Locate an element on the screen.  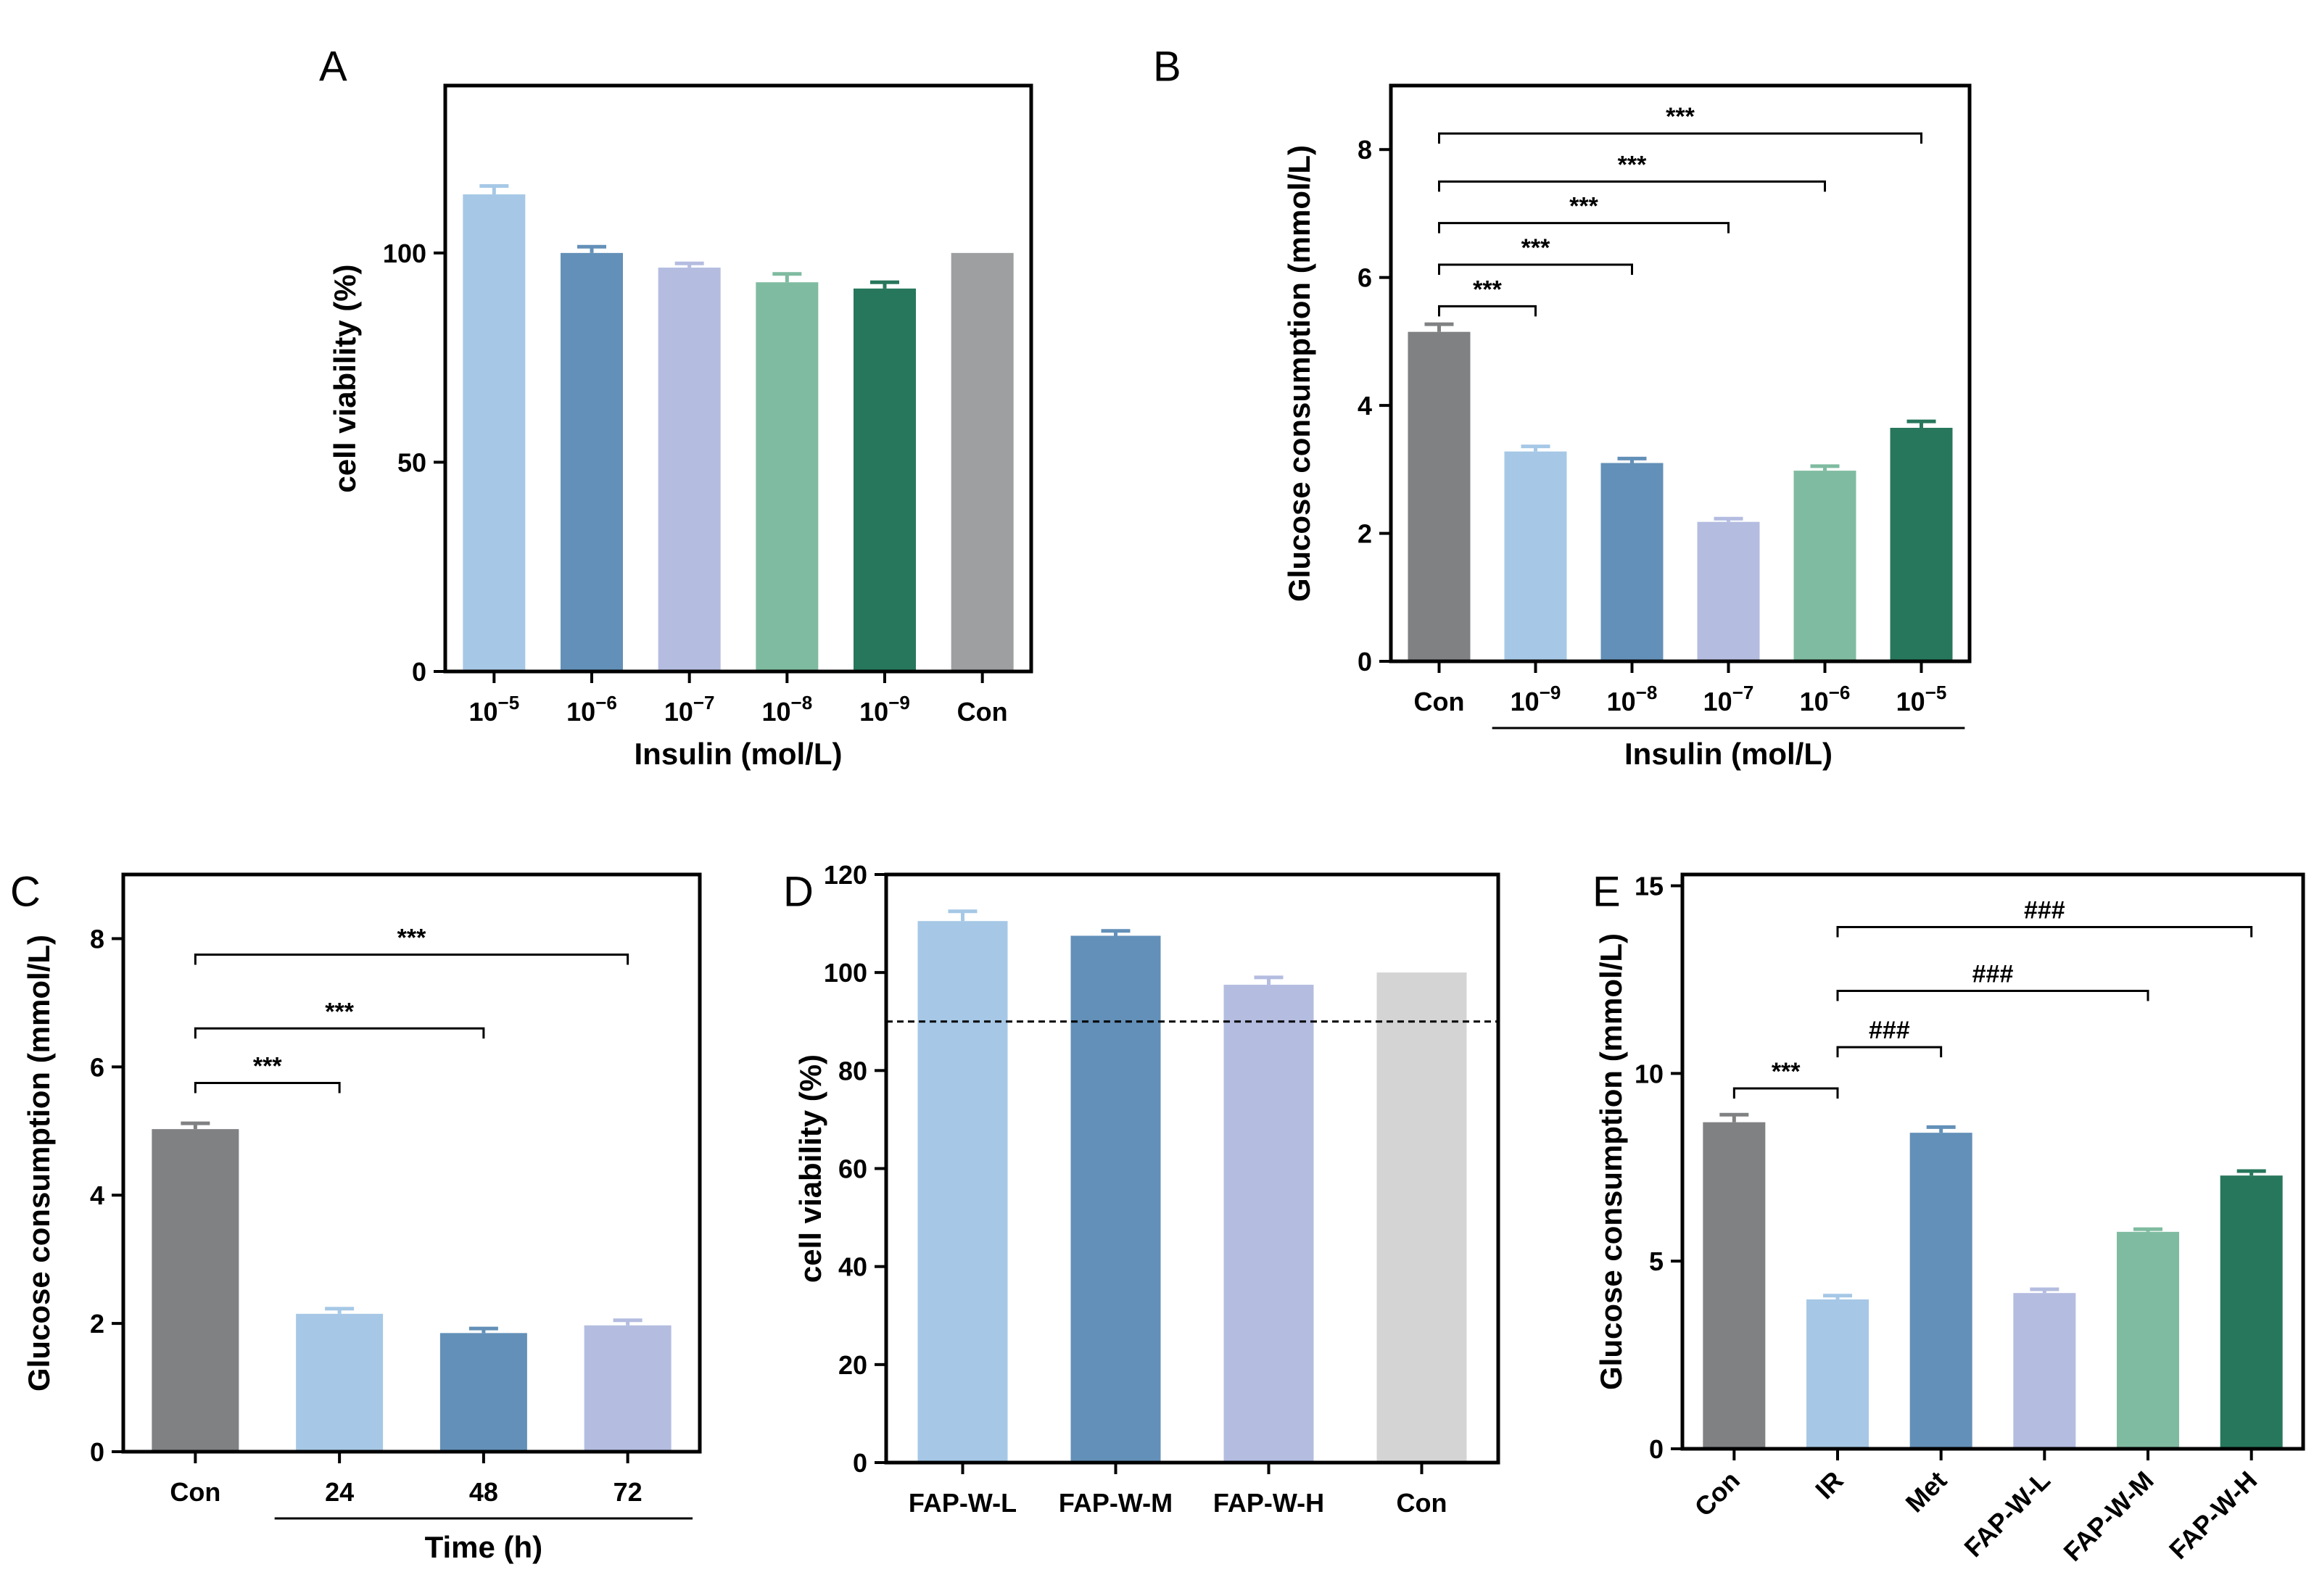
y-tick-label: 50 is located at coordinates (412, 462).